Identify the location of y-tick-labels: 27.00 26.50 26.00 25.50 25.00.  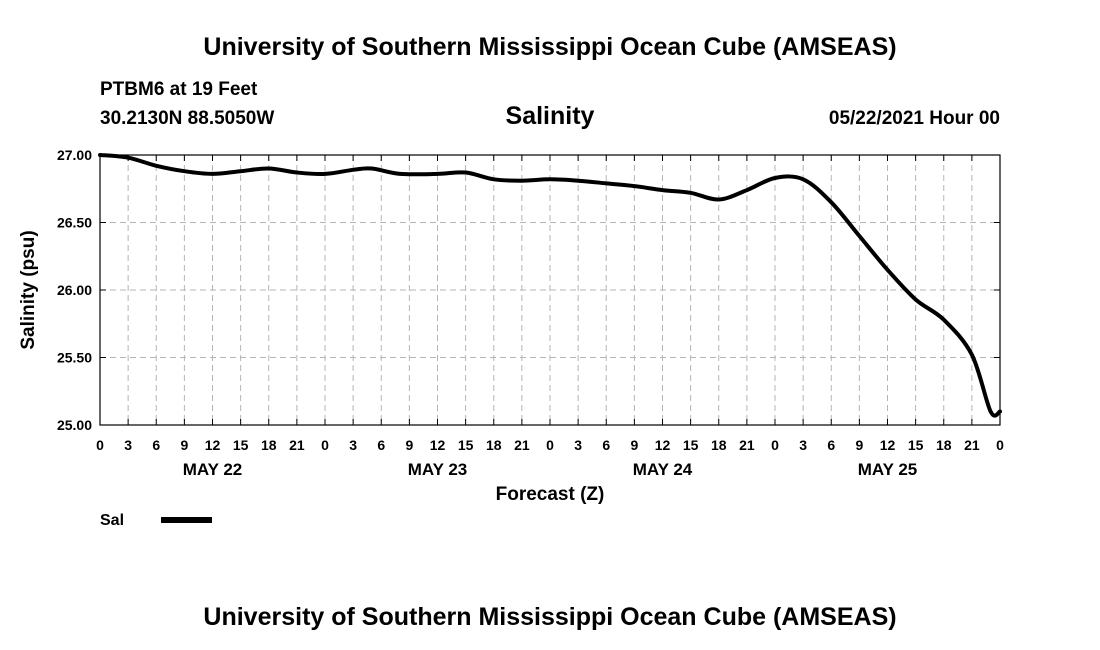
(74, 290).